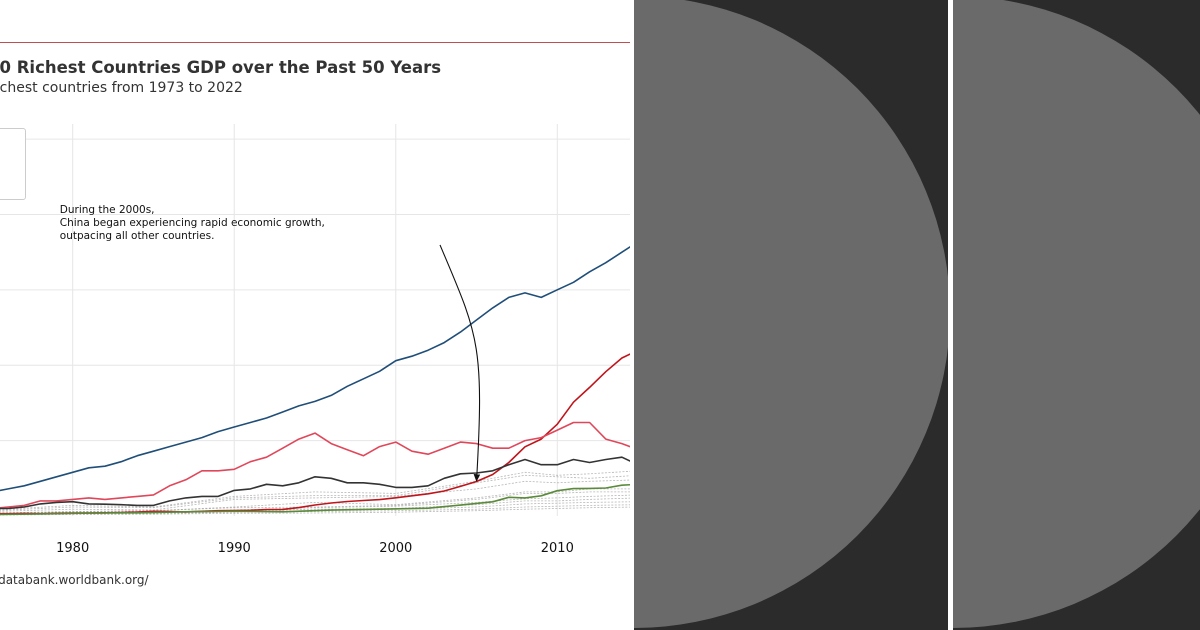 The width and height of the screenshot is (1200, 630). Describe the element at coordinates (121, 88) in the screenshot. I see `chart-subtitle: richest countries from 1973 to 2022` at that location.